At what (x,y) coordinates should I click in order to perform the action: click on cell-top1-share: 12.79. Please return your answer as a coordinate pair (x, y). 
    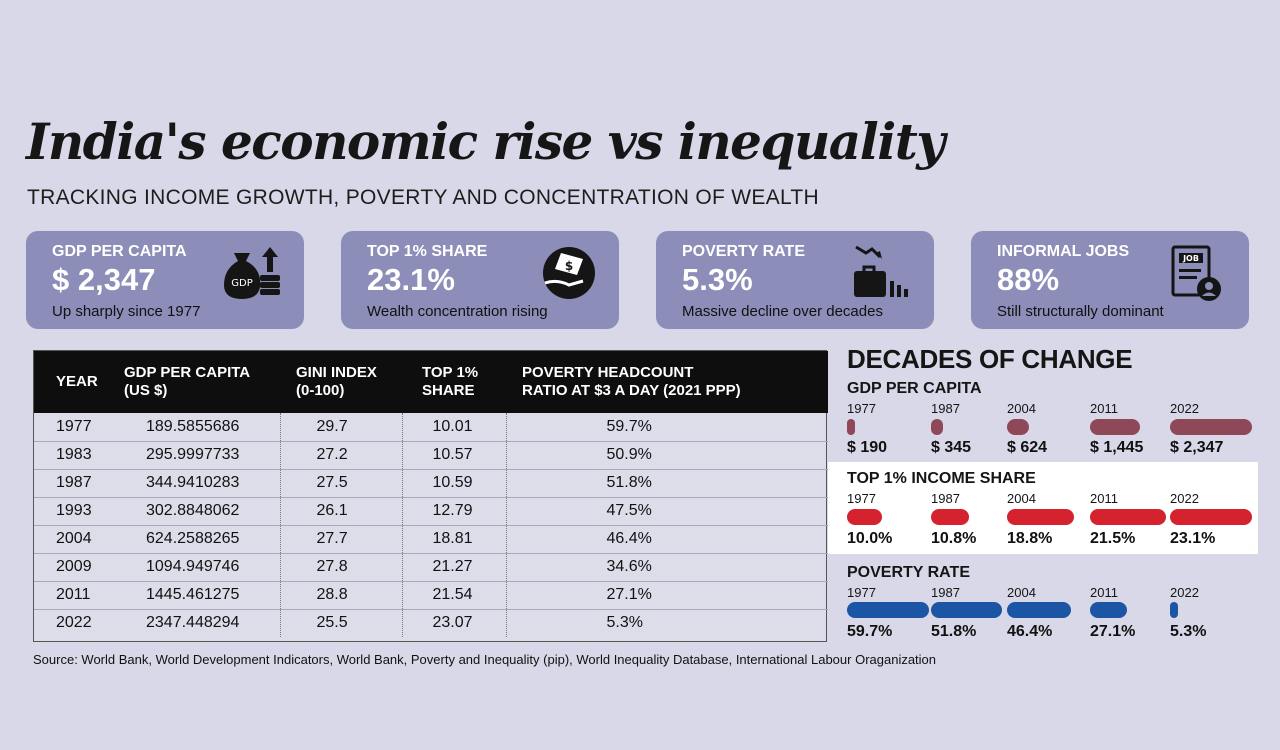
    Looking at the image, I should click on (454, 511).